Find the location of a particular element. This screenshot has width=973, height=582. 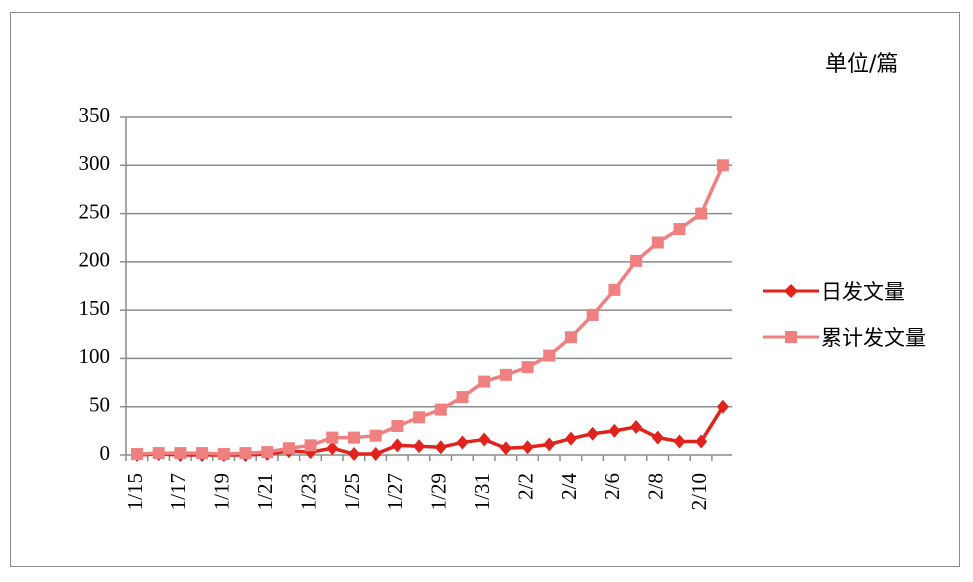

legend-swatch-daily is located at coordinates (791, 291).